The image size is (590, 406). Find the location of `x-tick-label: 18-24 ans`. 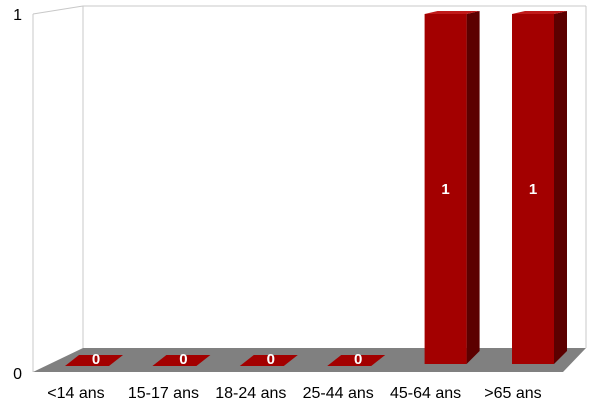

x-tick-label: 18-24 ans is located at coordinates (250, 393).